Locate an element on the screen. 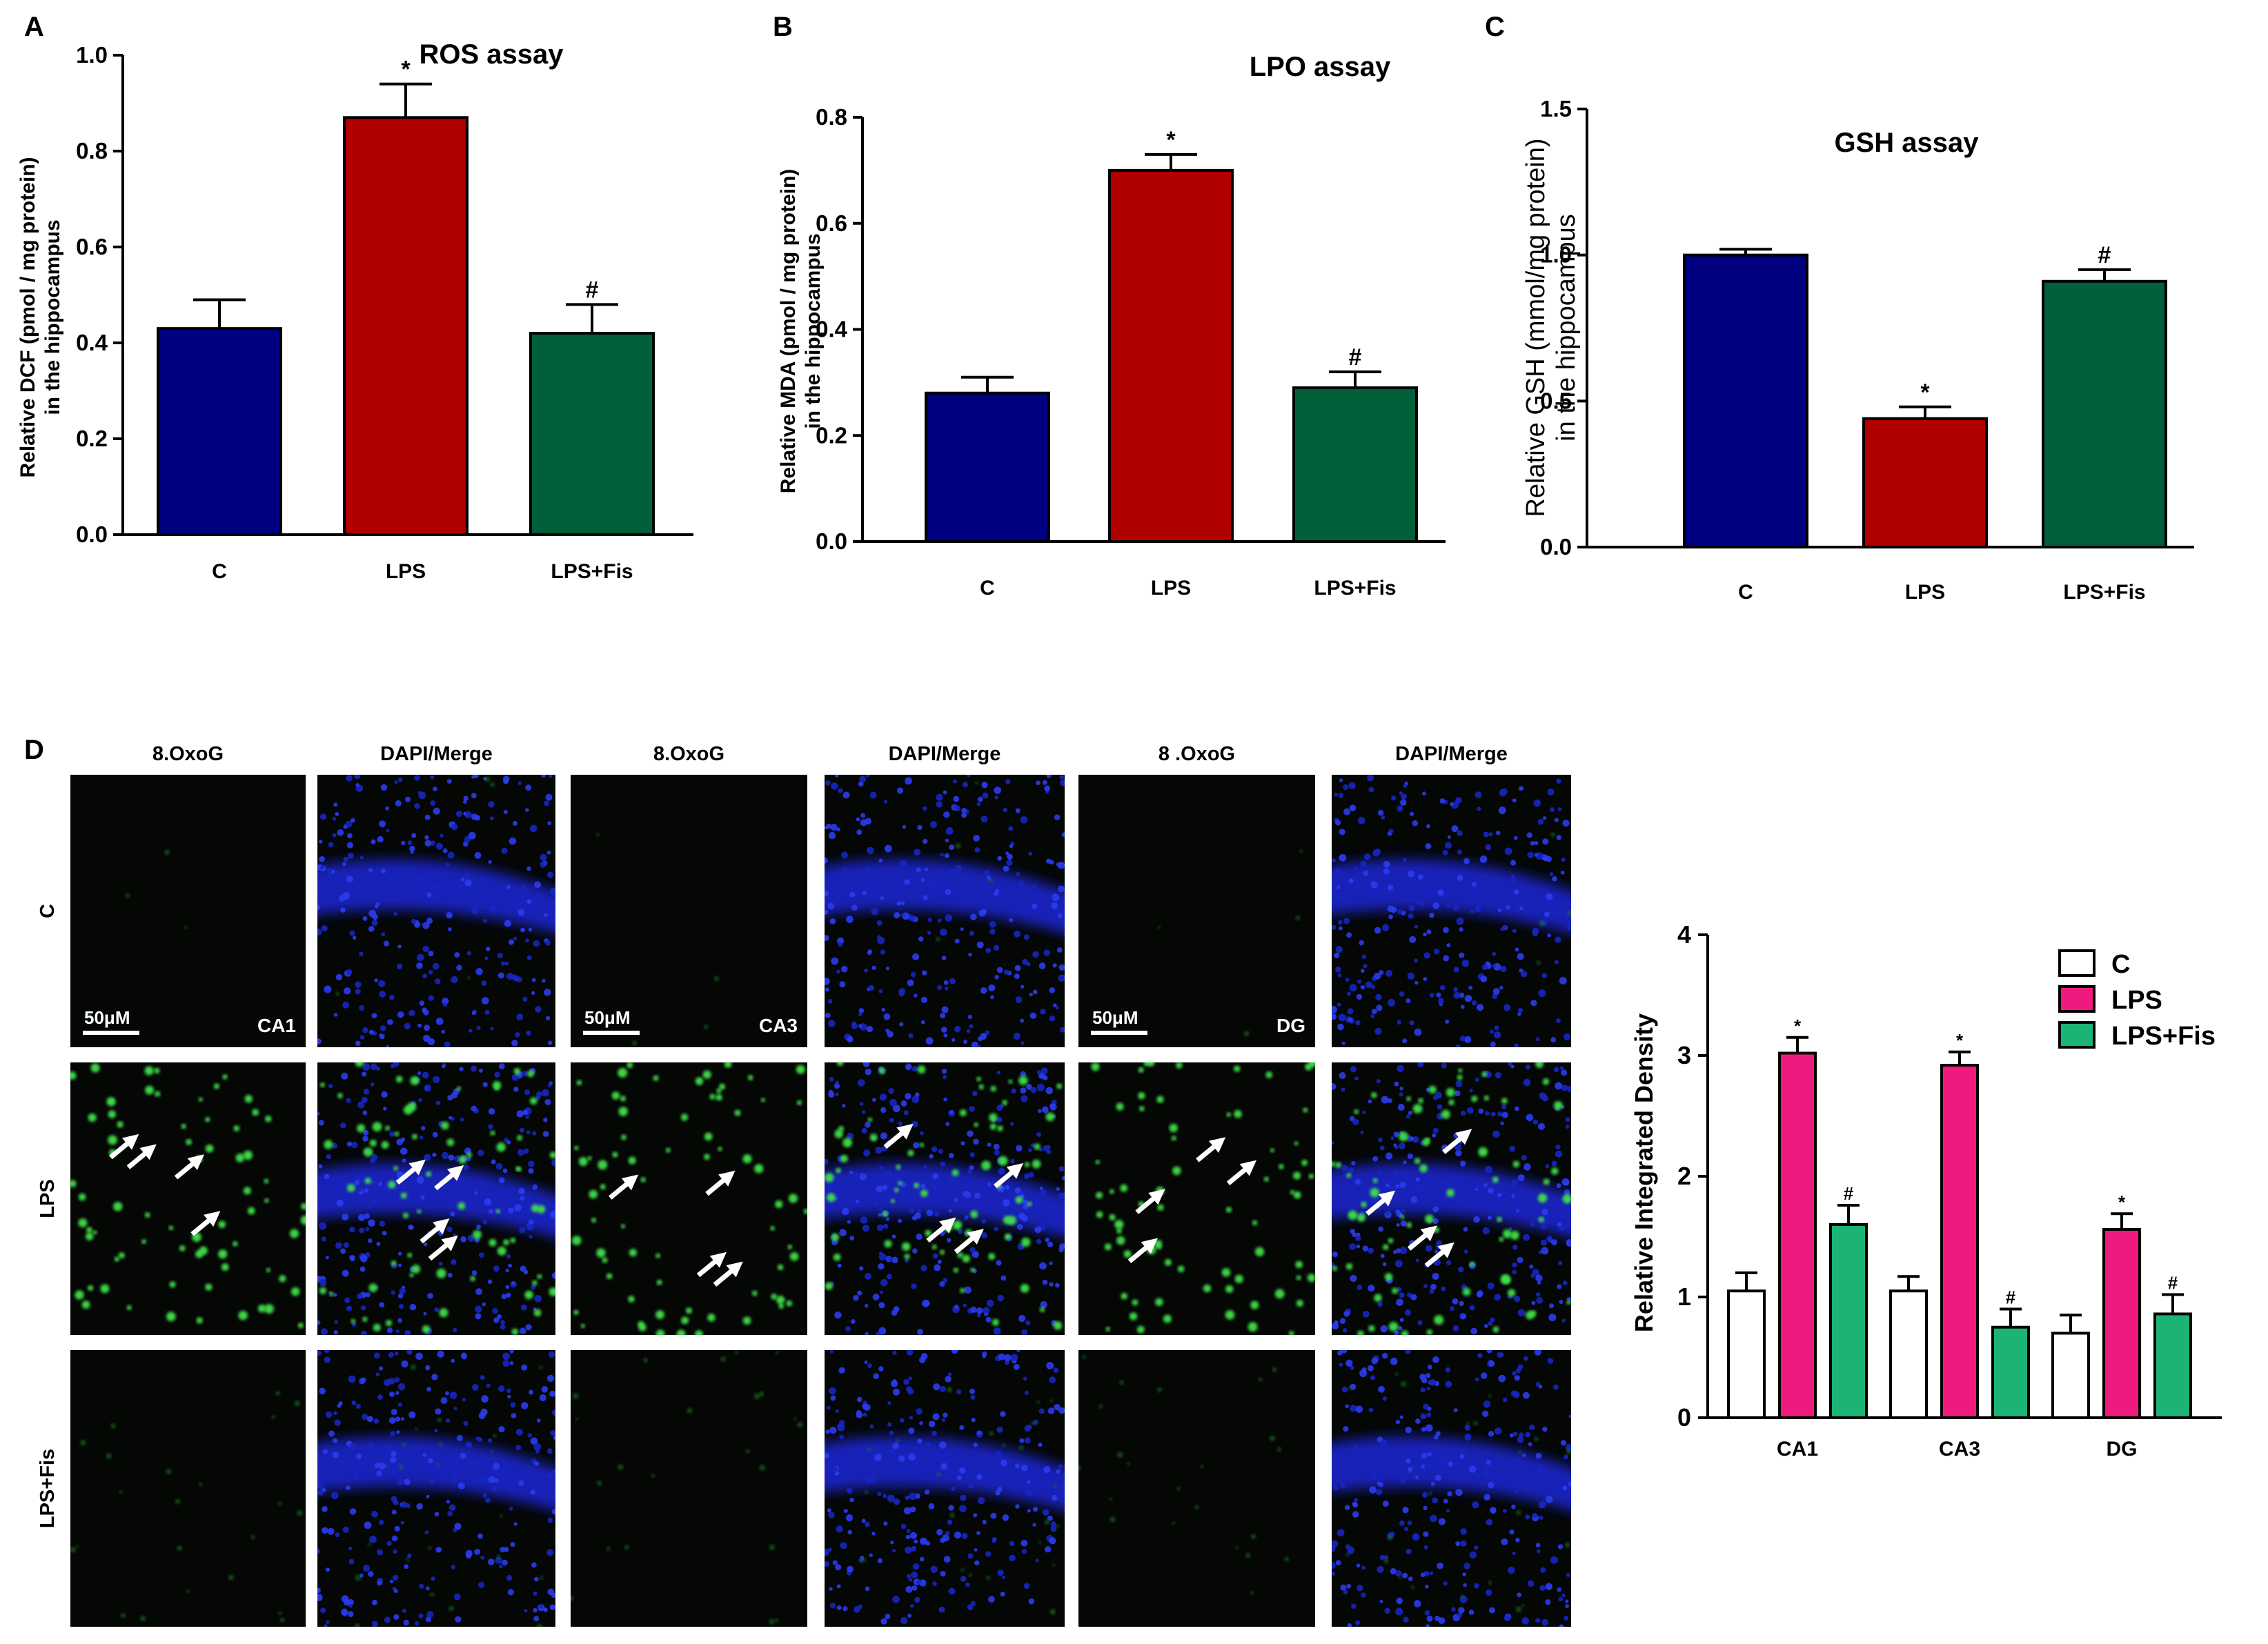 This screenshot has height=1644, width=2268. panel-letter-d: D is located at coordinates (34, 750).